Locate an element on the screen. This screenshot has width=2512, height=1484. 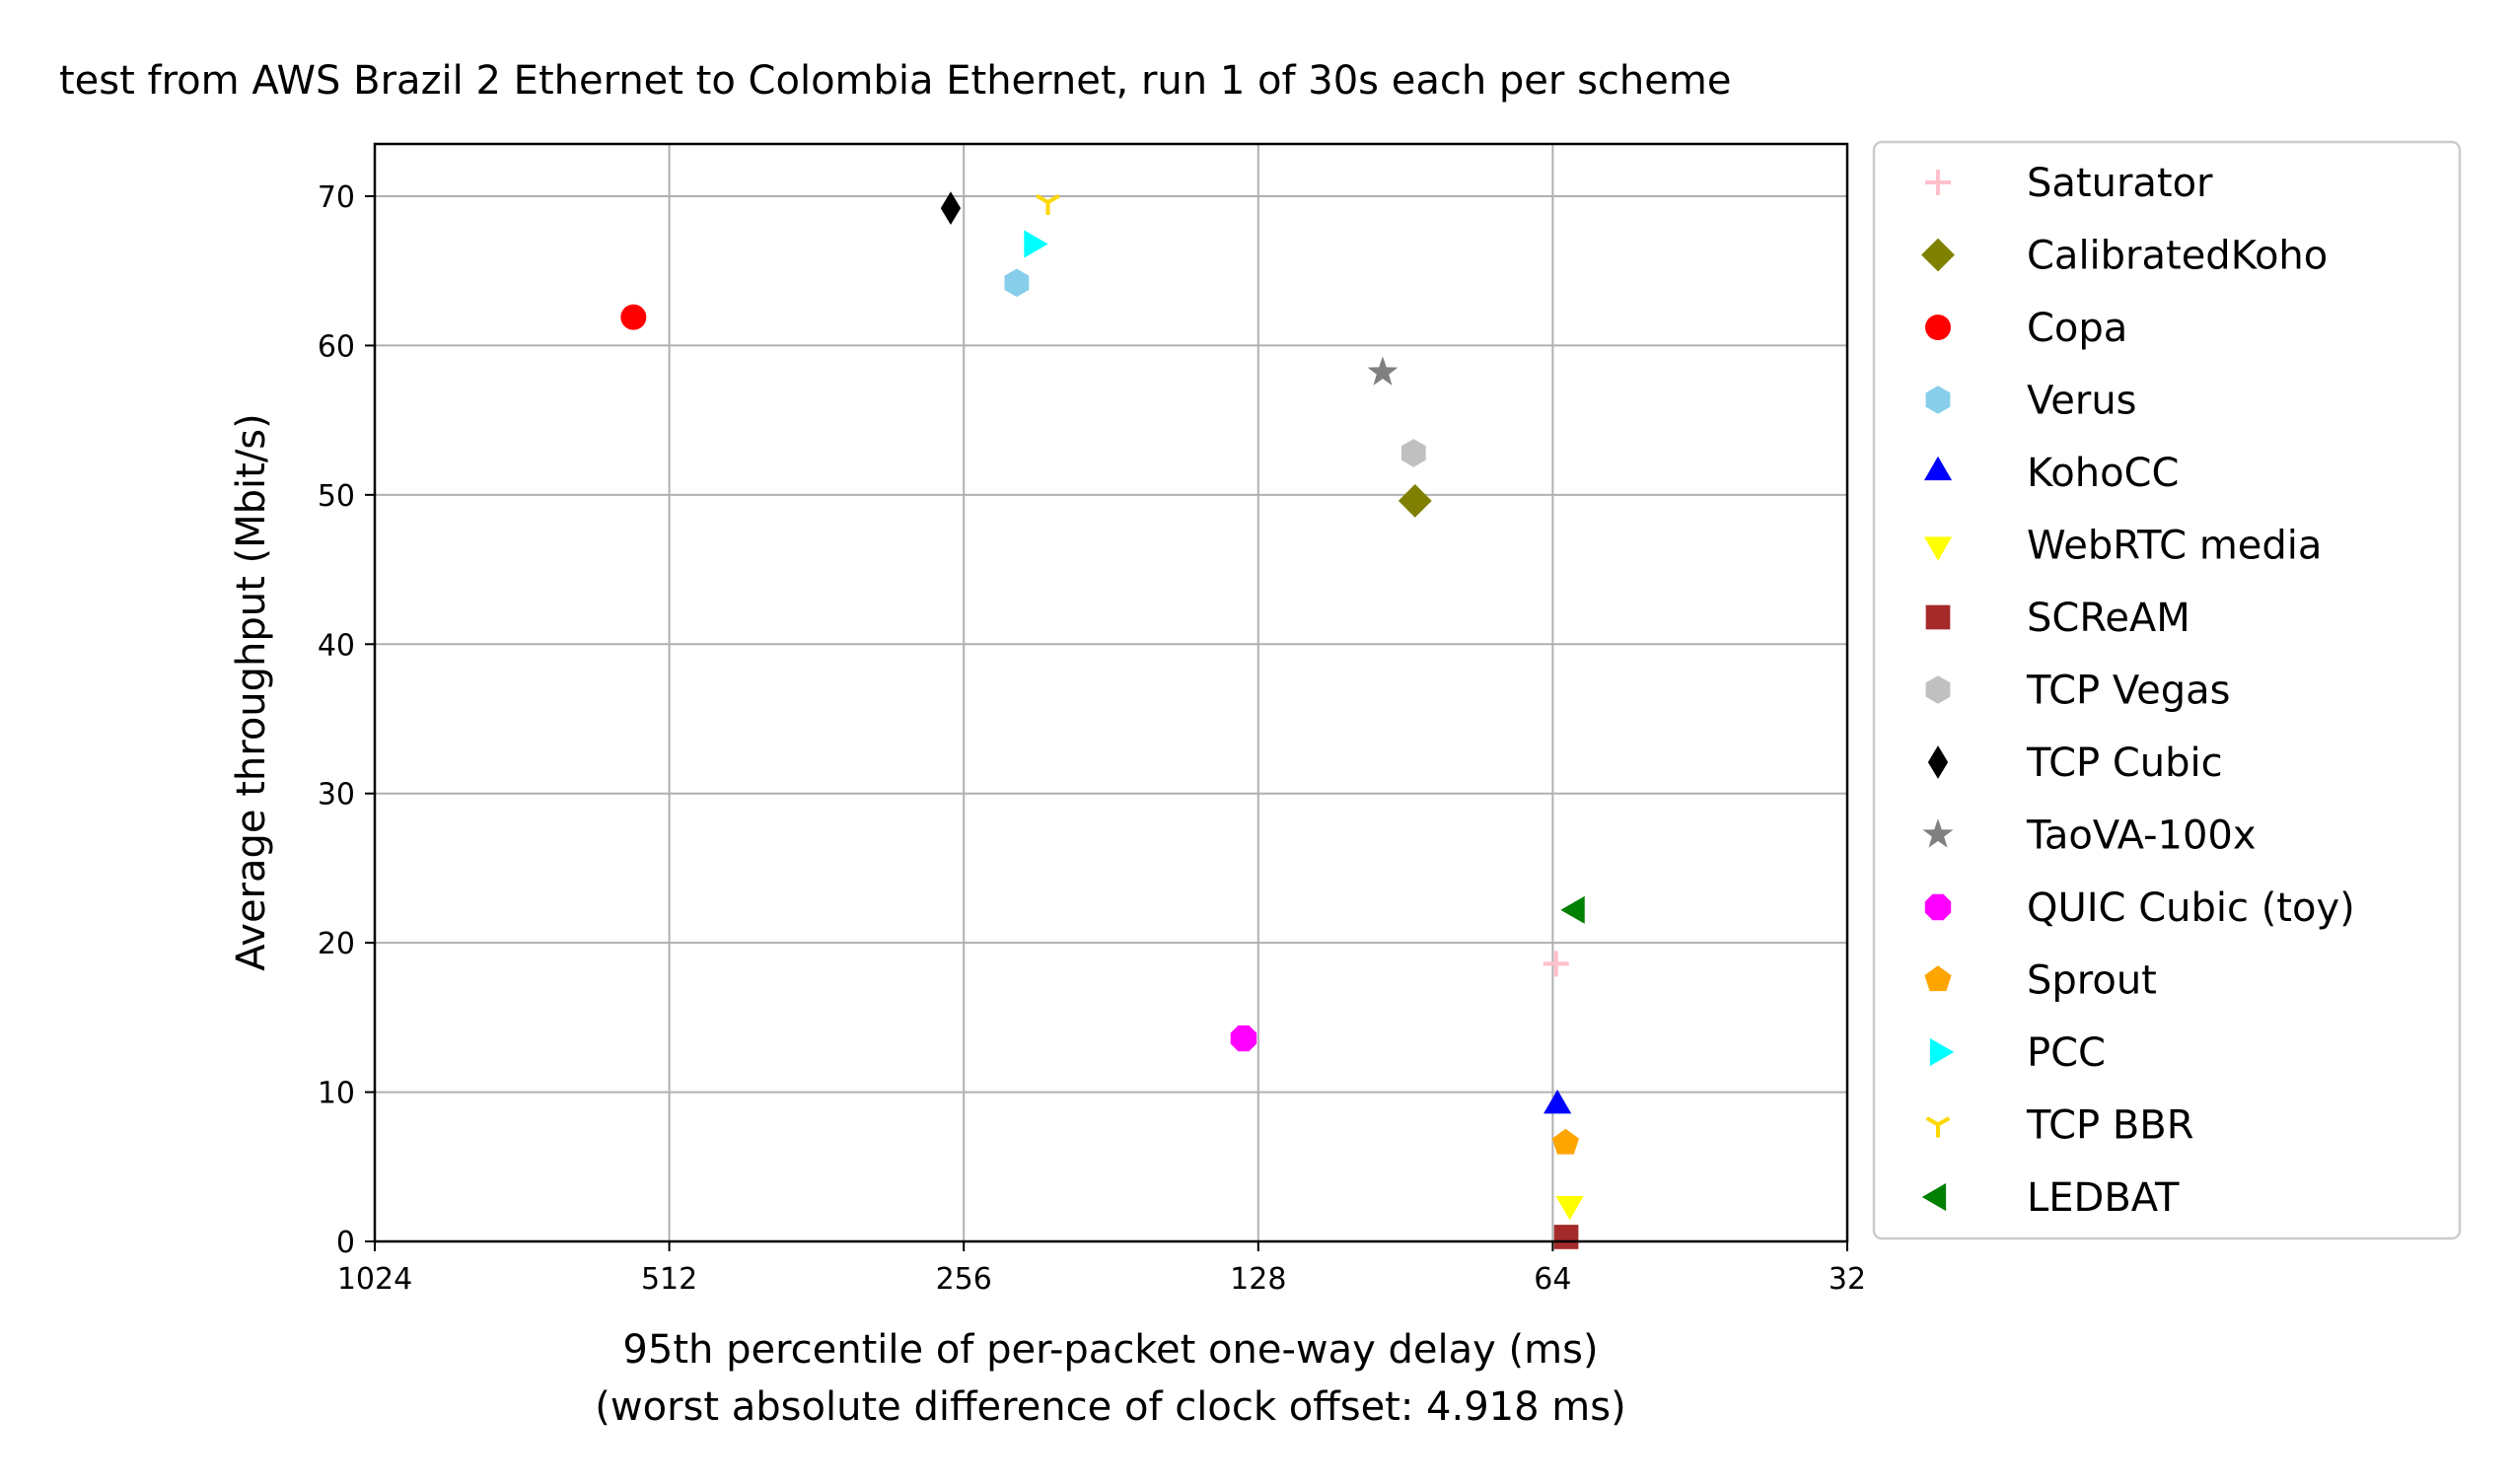
legend-label: TCP BBR is located at coordinates (2110, 1126).